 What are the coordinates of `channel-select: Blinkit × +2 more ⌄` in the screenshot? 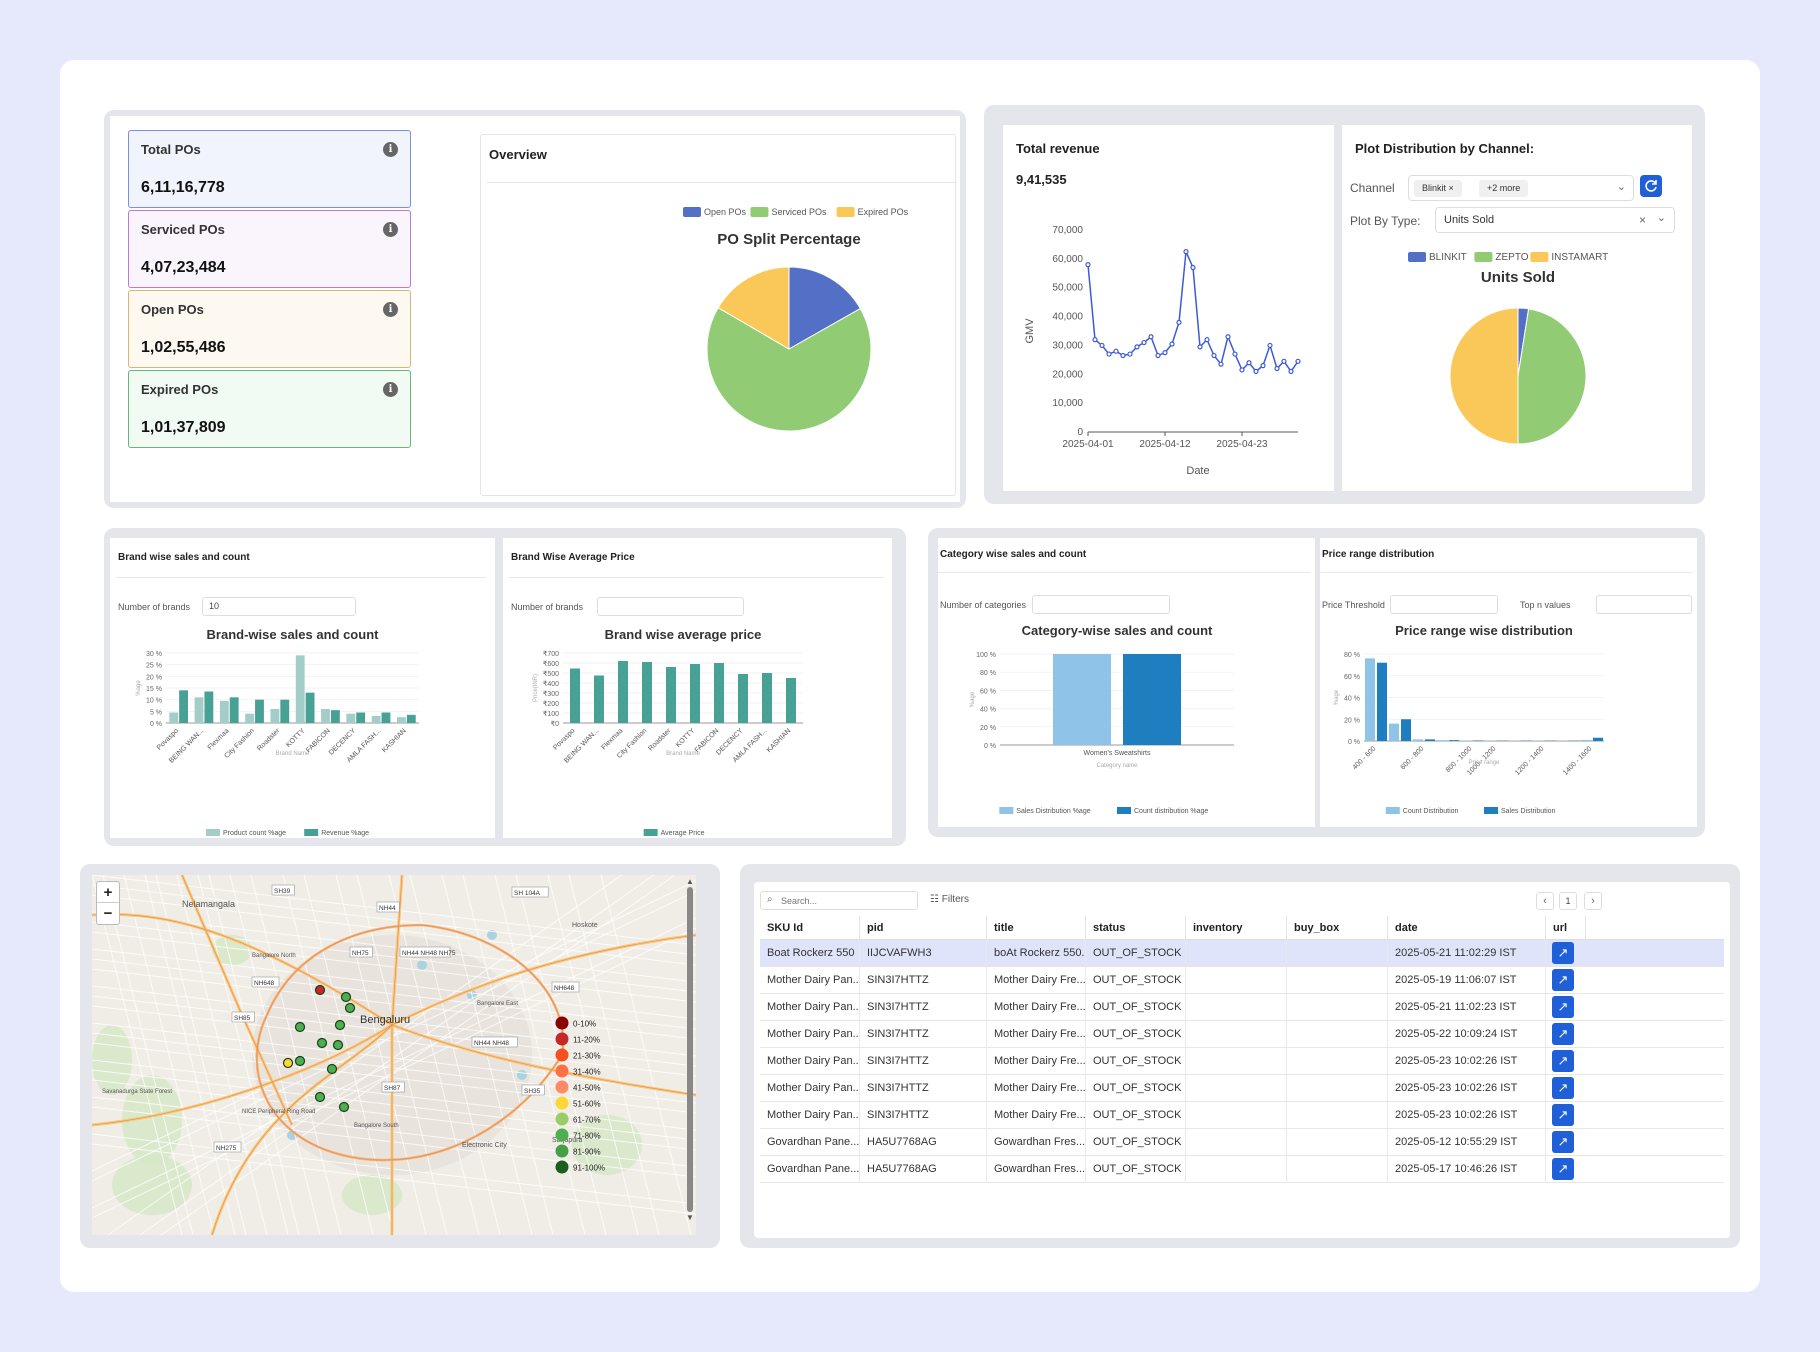 It's located at (1521, 188).